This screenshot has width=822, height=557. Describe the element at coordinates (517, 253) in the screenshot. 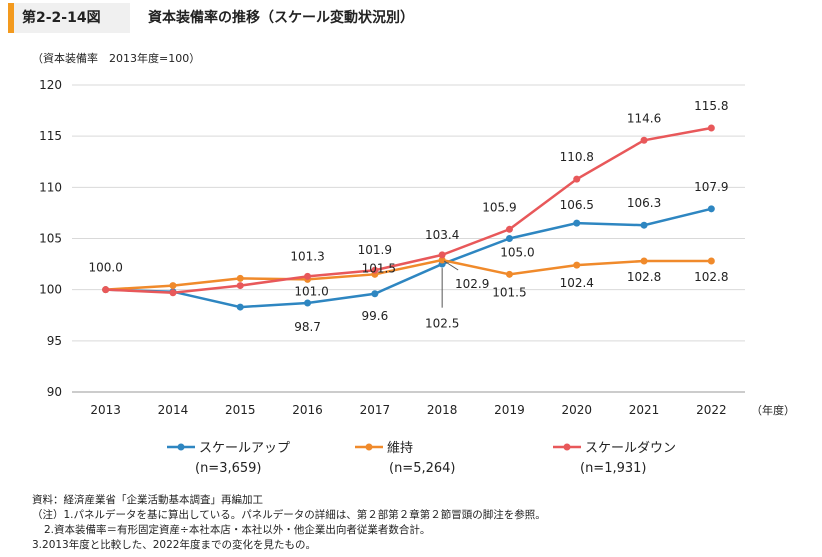

I see `data-label: 105.0` at that location.